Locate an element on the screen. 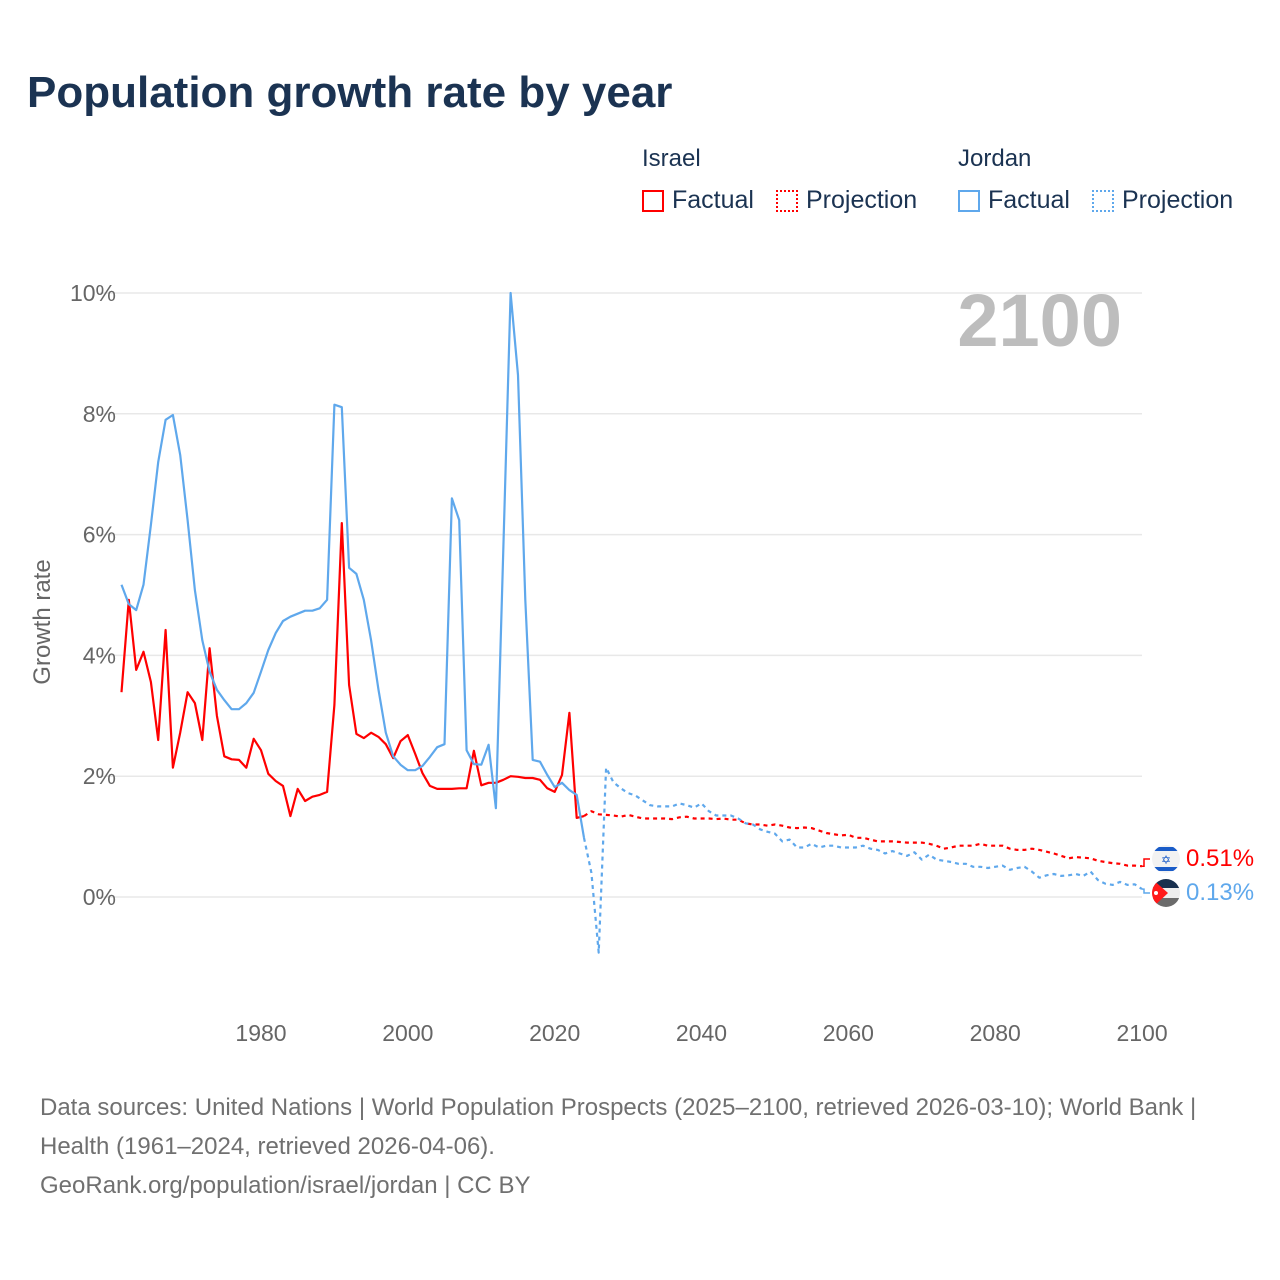 The image size is (1280, 1280). legend-jordan-projection: Projection is located at coordinates (1162, 200).